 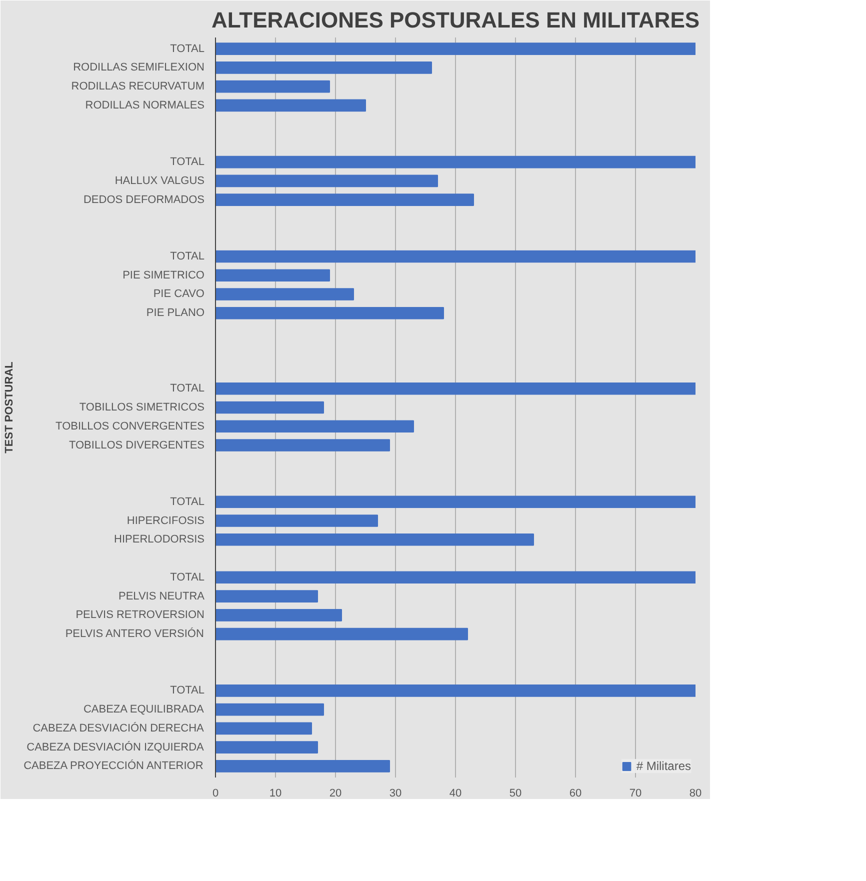 I want to click on y-tick-label: TOBILLOS SIMETRICOS, so click(x=142, y=408).